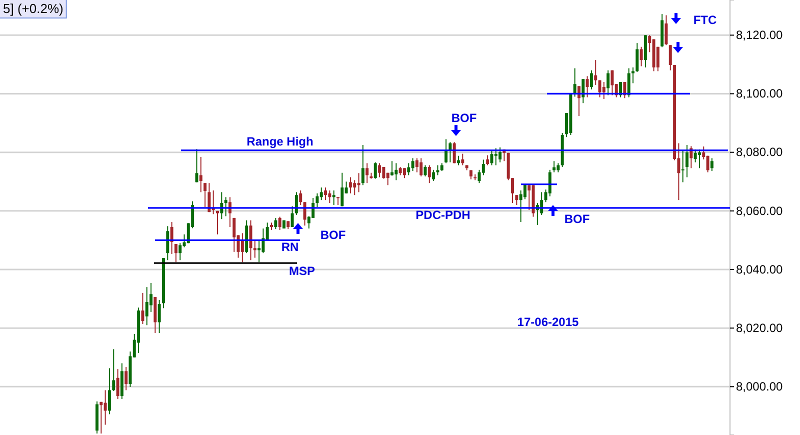 The image size is (800, 435). Describe the element at coordinates (760, 93) in the screenshot. I see `y-tick-label: 8,100.00` at that location.